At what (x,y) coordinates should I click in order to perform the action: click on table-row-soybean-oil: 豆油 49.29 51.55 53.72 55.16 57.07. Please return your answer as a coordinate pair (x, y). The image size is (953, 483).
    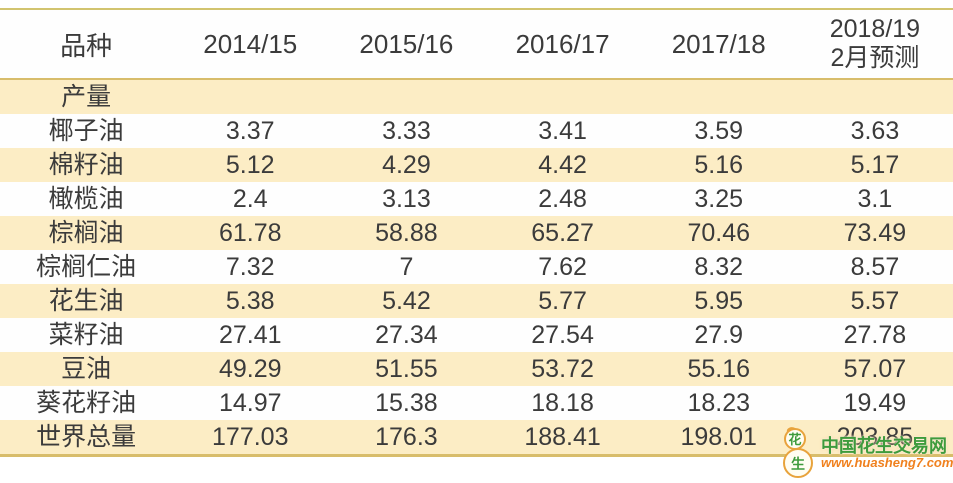
    Looking at the image, I should click on (476, 369).